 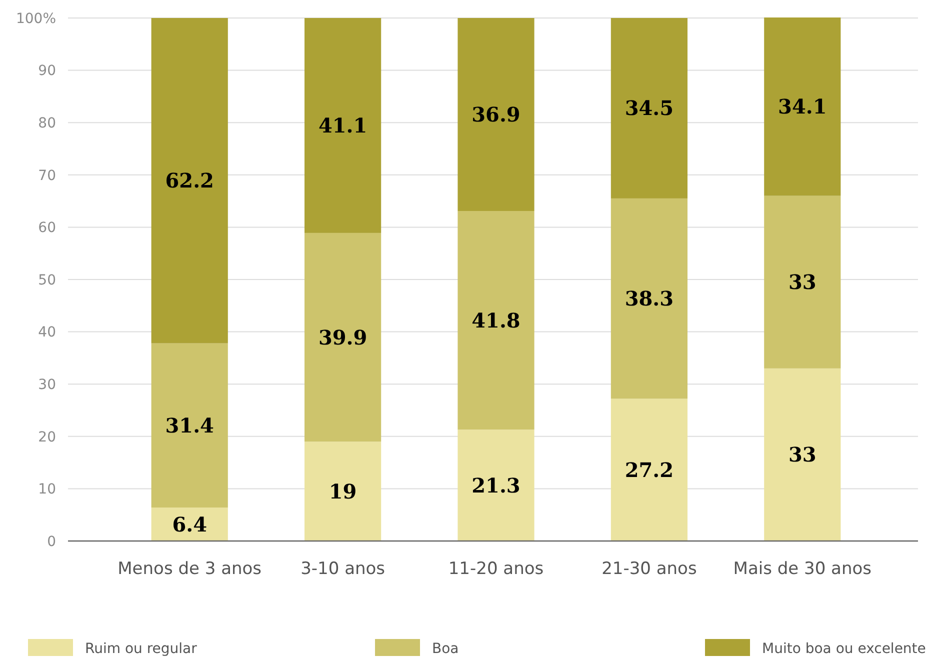 What do you see at coordinates (47, 332) in the screenshot?
I see `y-tick-label: 40` at bounding box center [47, 332].